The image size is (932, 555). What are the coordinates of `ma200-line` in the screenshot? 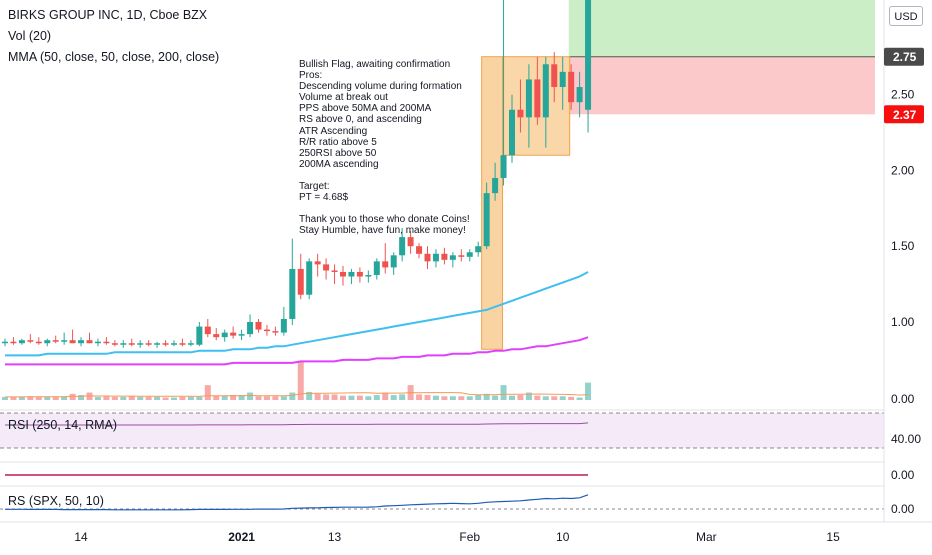 It's located at (297, 351).